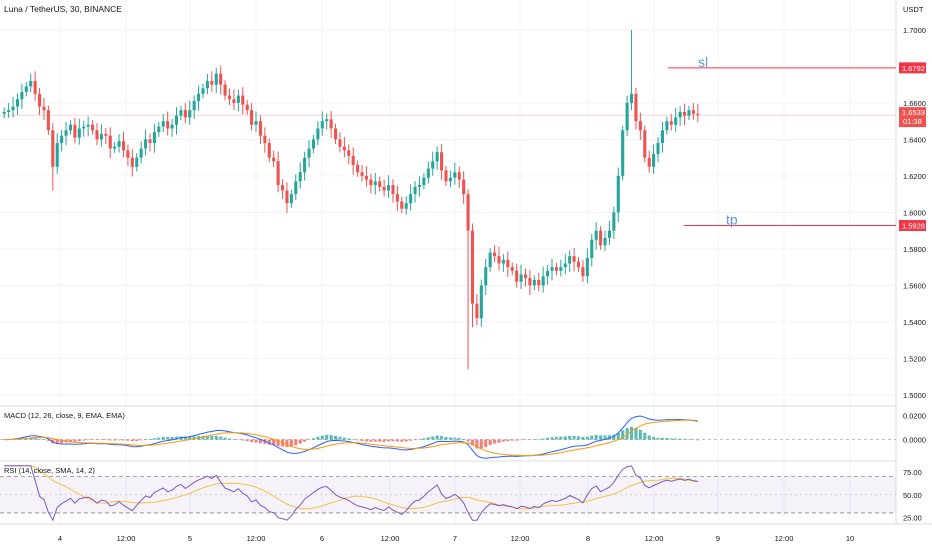  Describe the element at coordinates (703, 62) in the screenshot. I see `level-annotation-sl: sl` at that location.